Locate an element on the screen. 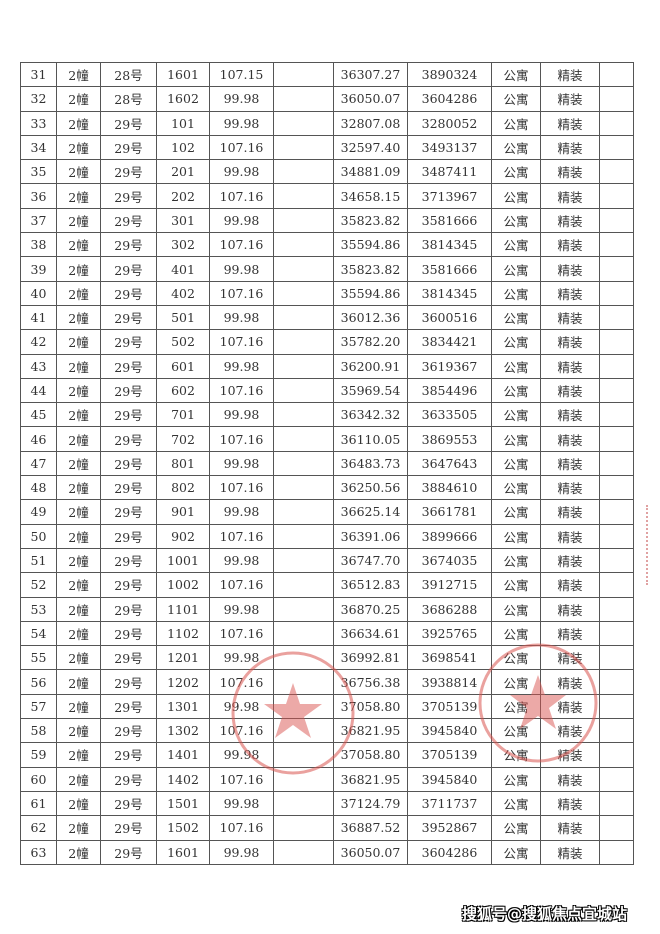 This screenshot has width=660, height=934. cell-row-number: 31 is located at coordinates (38, 74).